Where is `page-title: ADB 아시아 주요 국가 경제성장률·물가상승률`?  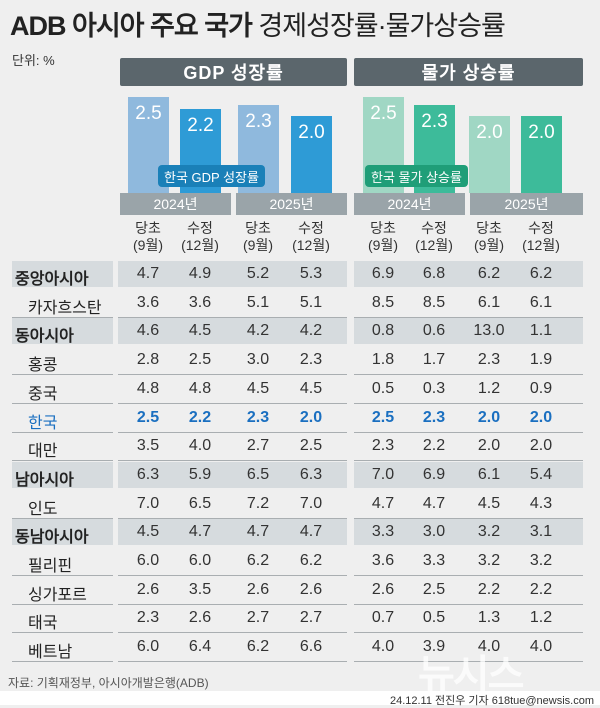
page-title: ADB 아시아 주요 국가 경제성장률·물가상승률 is located at coordinates (258, 23).